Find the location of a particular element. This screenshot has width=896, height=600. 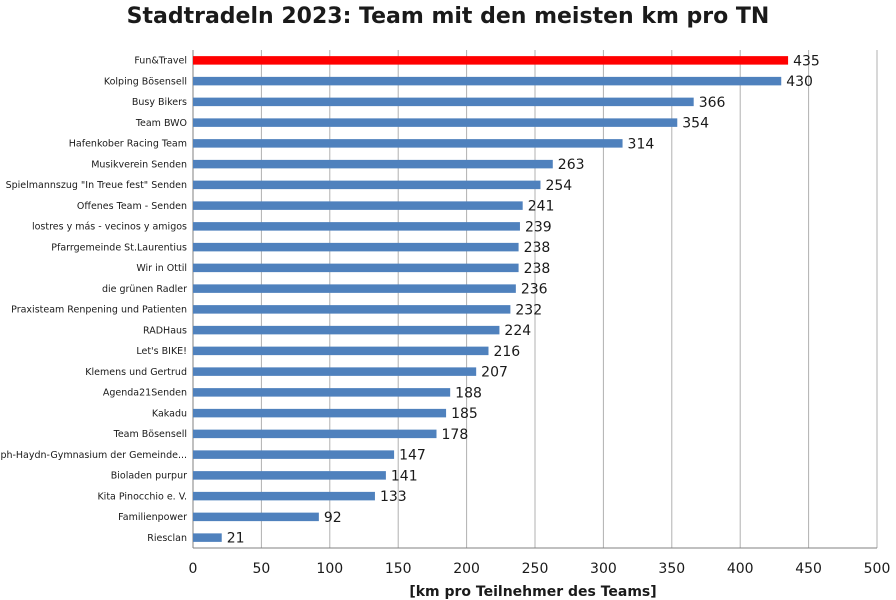

category-label: lostres y más - vecinos y amigos is located at coordinates (109, 227).